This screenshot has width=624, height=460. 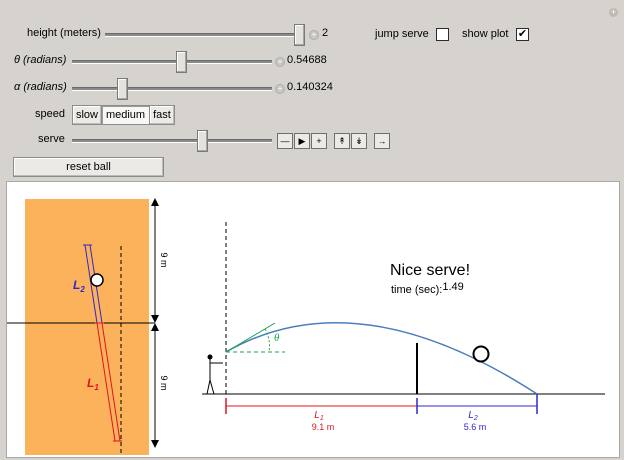 What do you see at coordinates (473, 416) in the screenshot?
I see `plot-l2-label: L2` at bounding box center [473, 416].